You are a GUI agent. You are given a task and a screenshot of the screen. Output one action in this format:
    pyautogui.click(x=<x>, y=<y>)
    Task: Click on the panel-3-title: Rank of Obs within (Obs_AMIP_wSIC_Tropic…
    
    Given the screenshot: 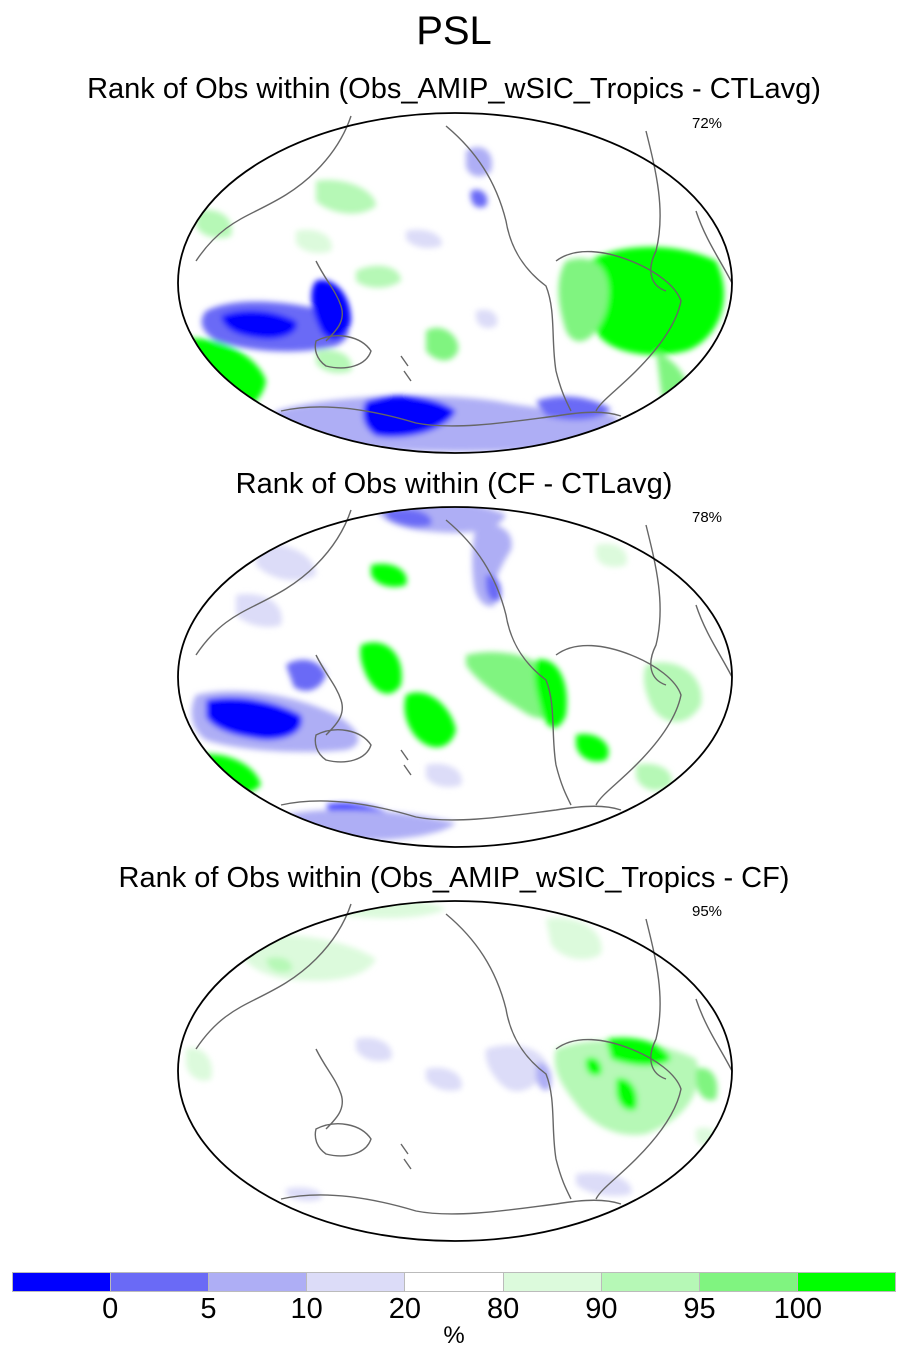 What is the action you would take?
    pyautogui.click(x=454, y=878)
    